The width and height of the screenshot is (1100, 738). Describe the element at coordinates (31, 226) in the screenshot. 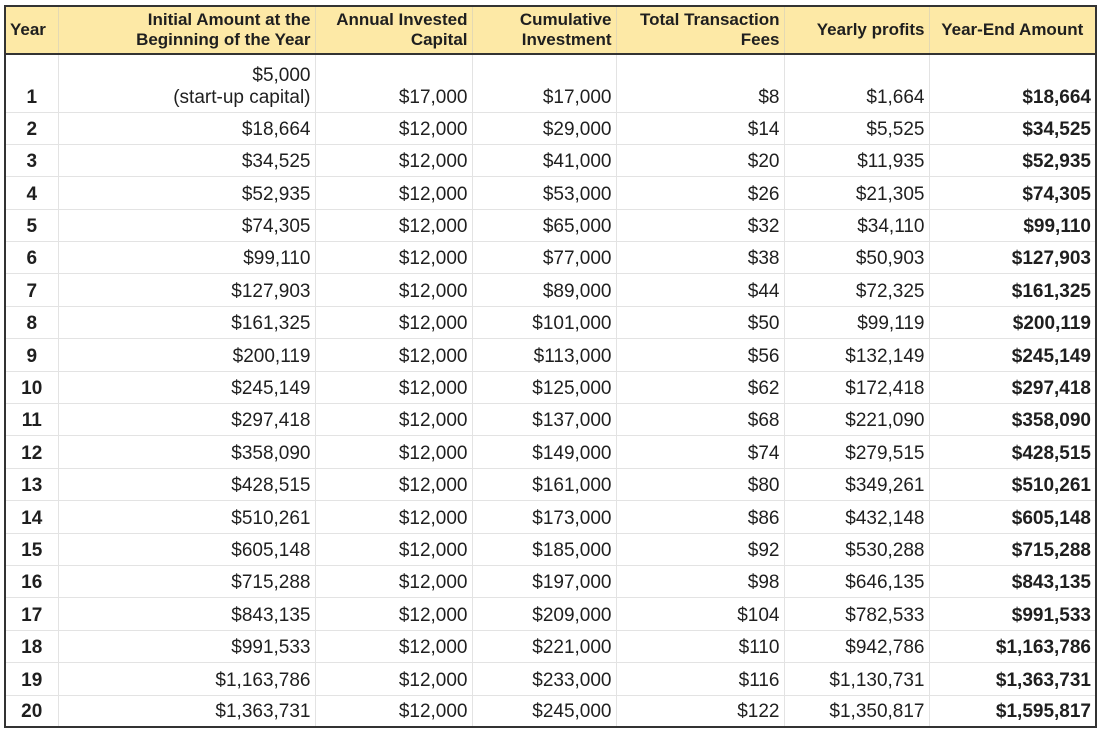

I see `cell-year: 5` at that location.